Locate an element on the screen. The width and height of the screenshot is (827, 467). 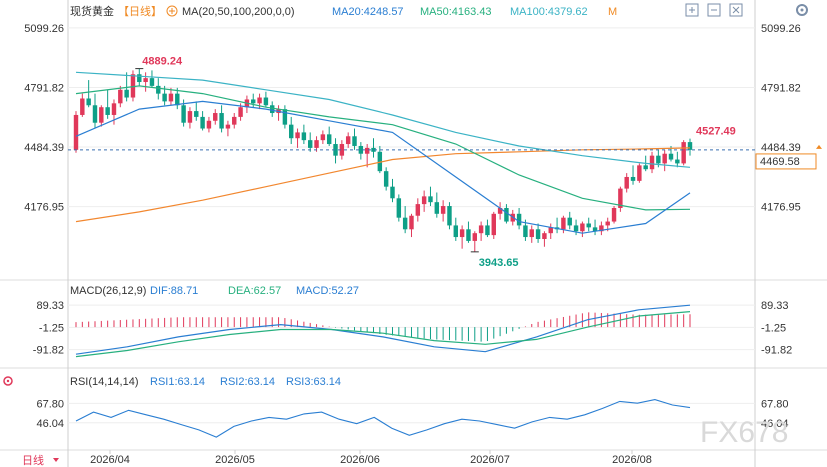
high-label: 4889.24 is located at coordinates (162, 62).